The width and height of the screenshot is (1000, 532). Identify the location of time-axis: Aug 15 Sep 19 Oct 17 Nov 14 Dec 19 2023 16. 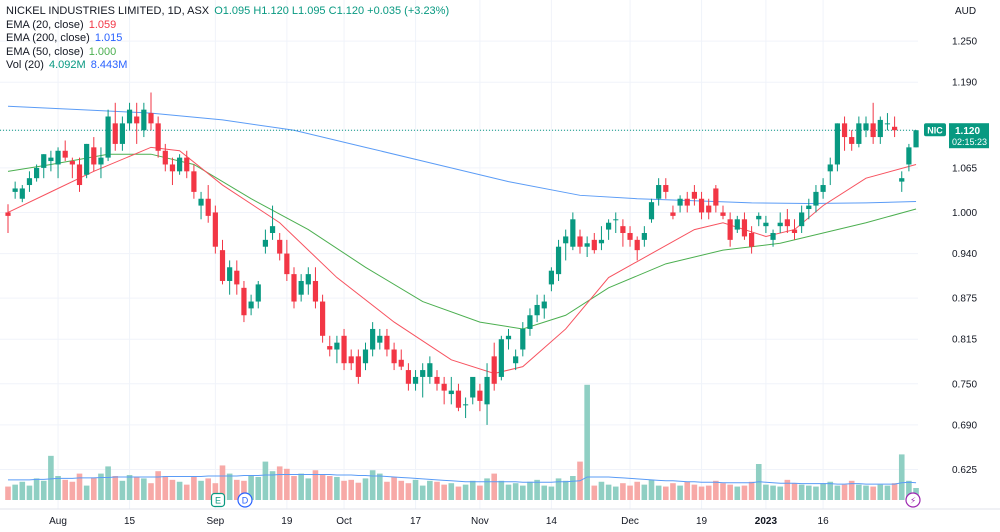
(500, 517).